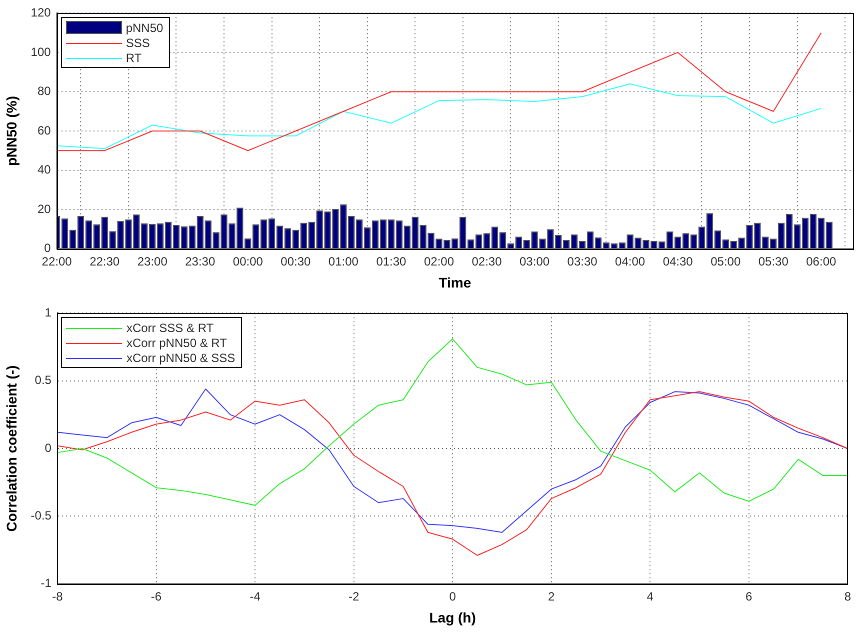 The image size is (857, 635). I want to click on legend-label: RT, so click(134, 57).